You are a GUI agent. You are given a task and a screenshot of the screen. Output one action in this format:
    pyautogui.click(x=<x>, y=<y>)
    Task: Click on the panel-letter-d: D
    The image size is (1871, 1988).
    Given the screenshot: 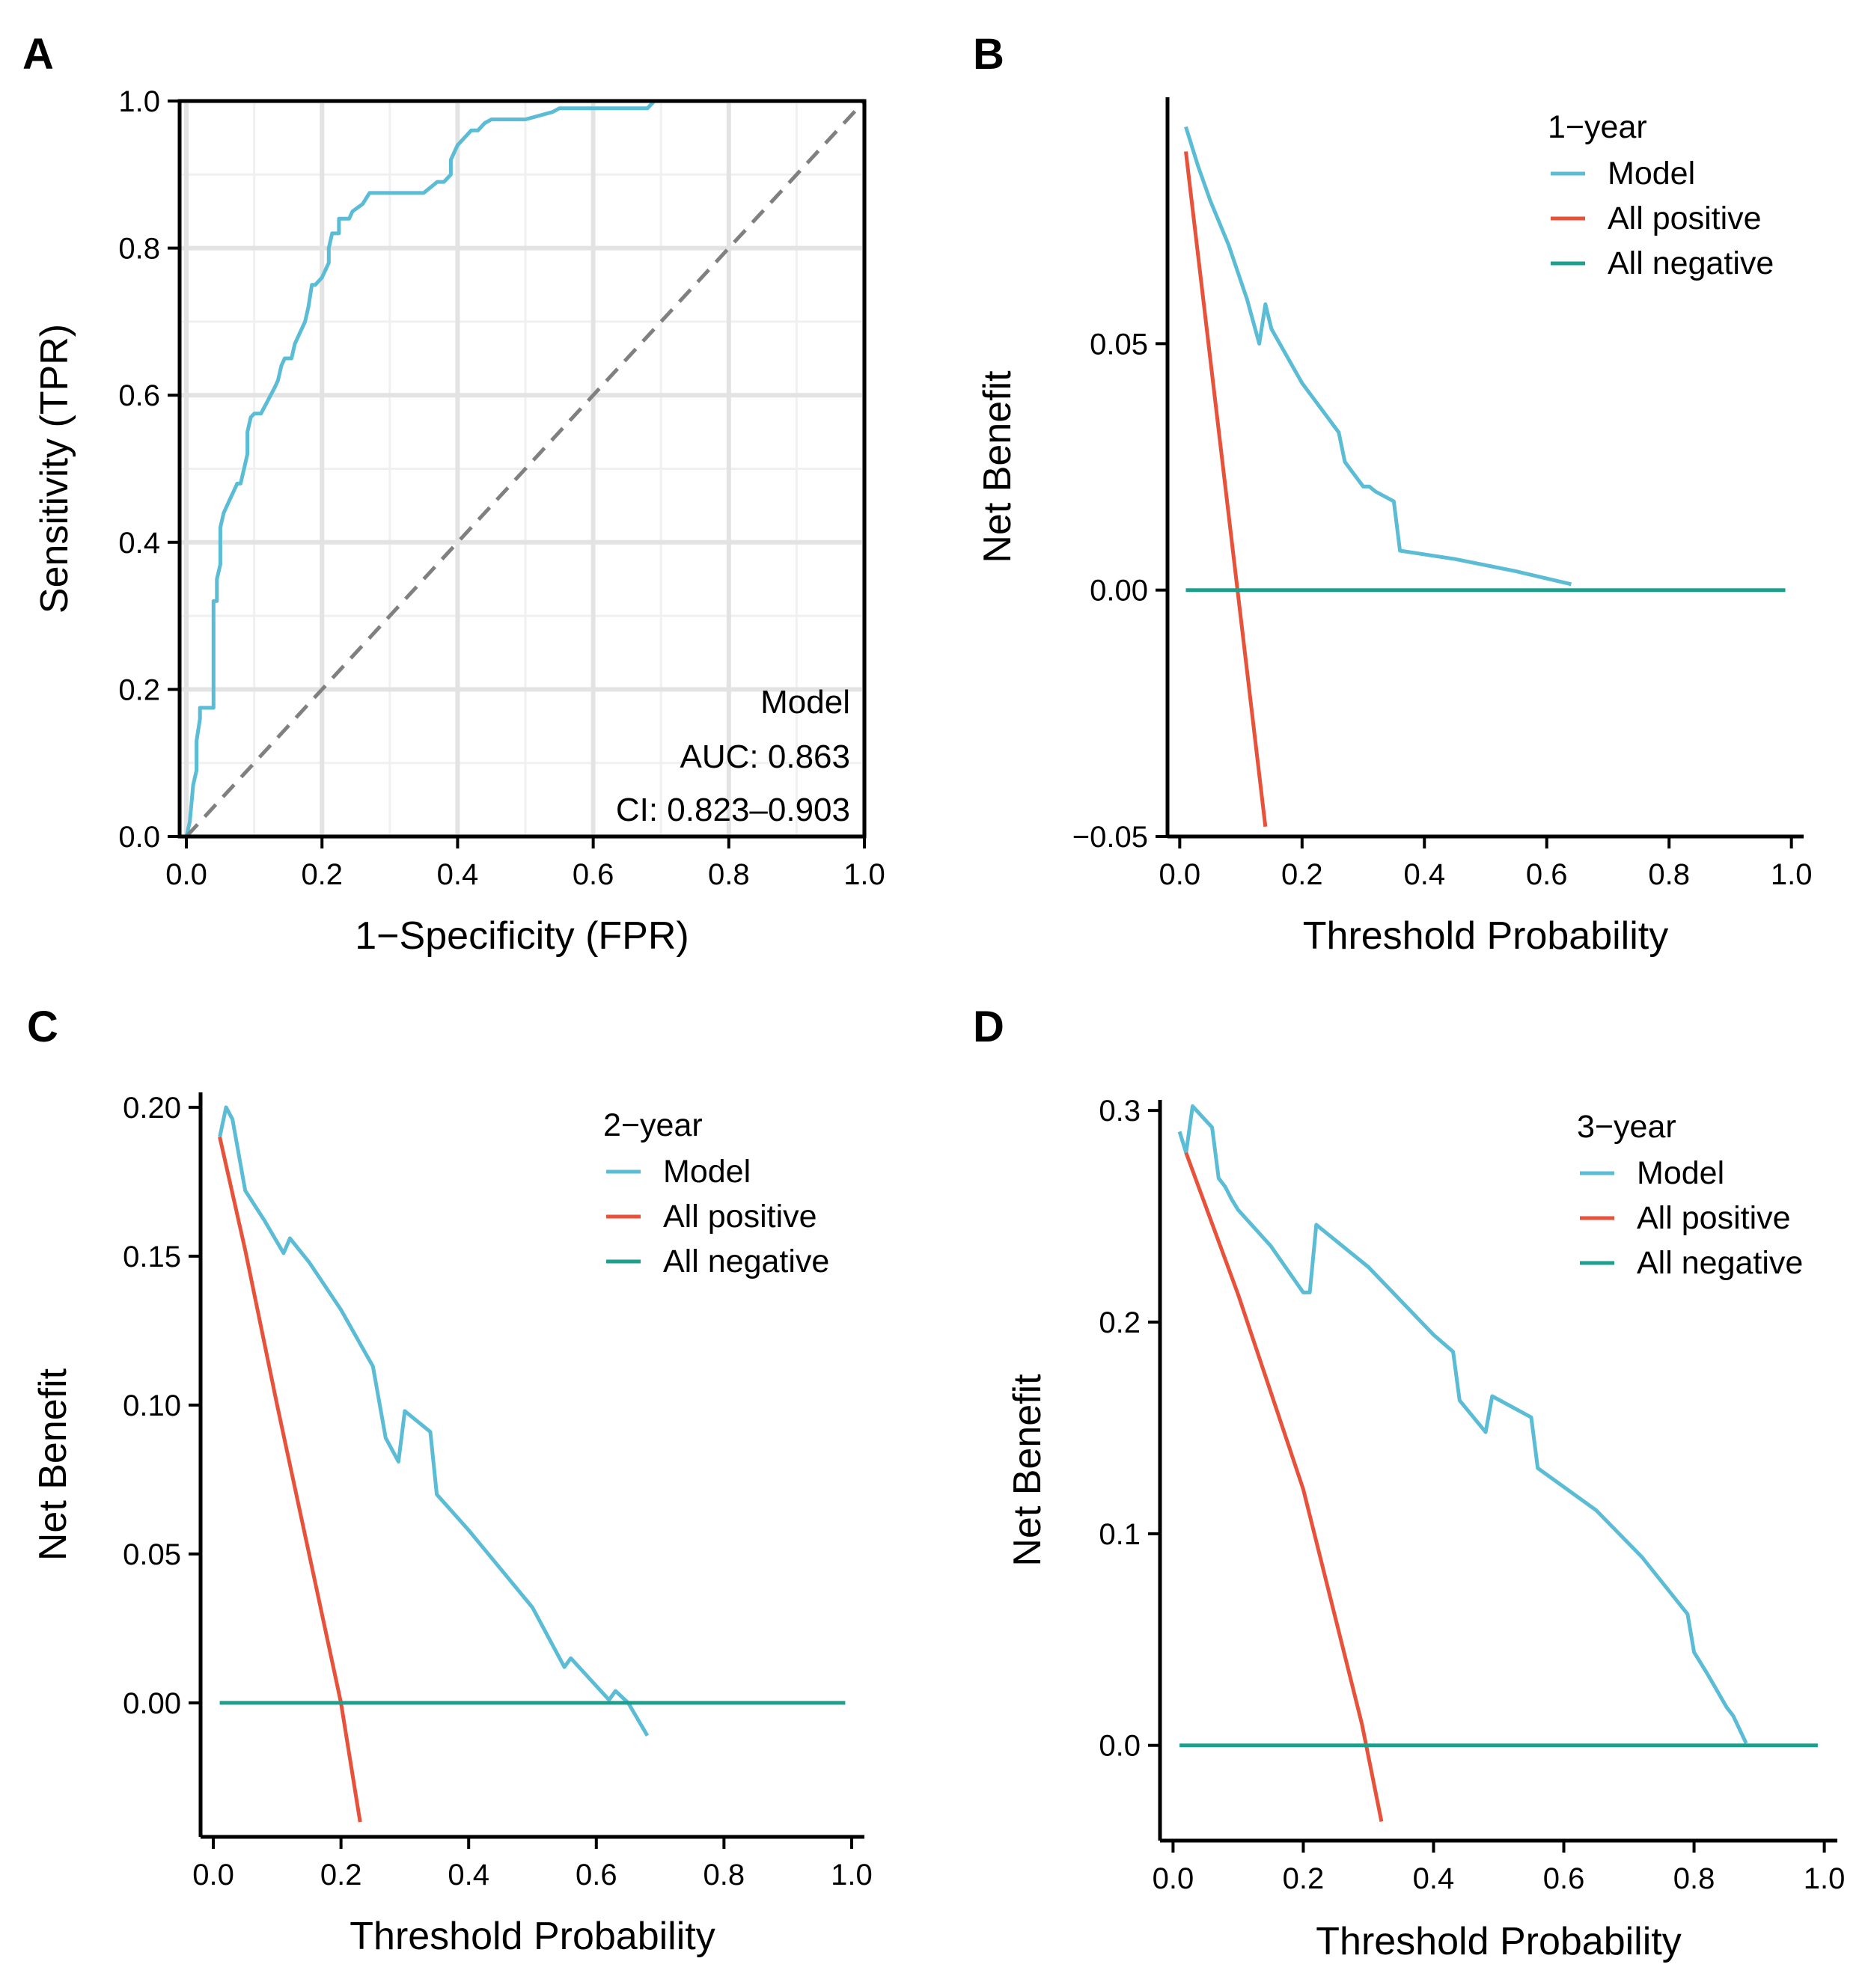 What is the action you would take?
    pyautogui.click(x=988, y=1027)
    